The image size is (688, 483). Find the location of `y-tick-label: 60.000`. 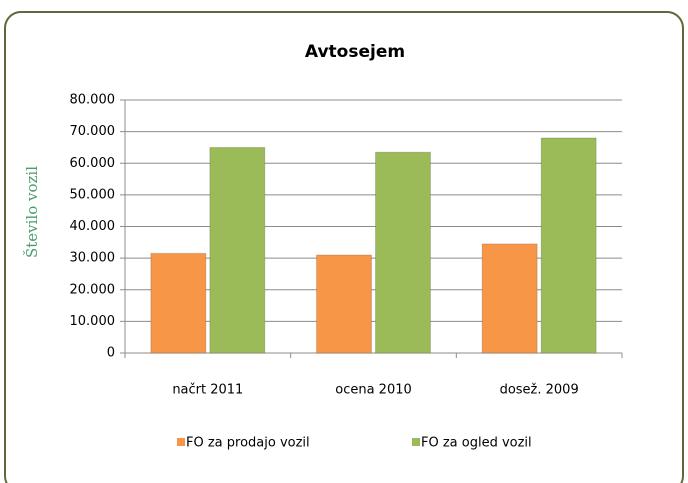

y-tick-label: 60.000 is located at coordinates (93, 163).